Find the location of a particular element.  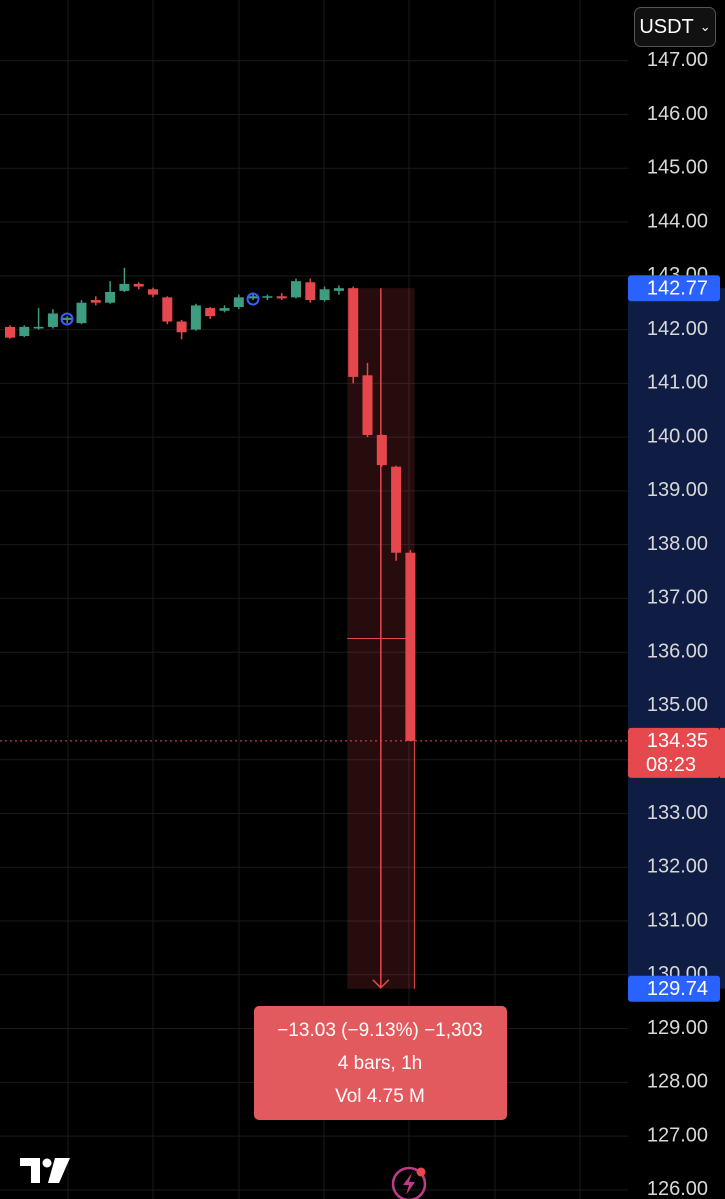

y-tick-label: 126.00 is located at coordinates (677, 1188).